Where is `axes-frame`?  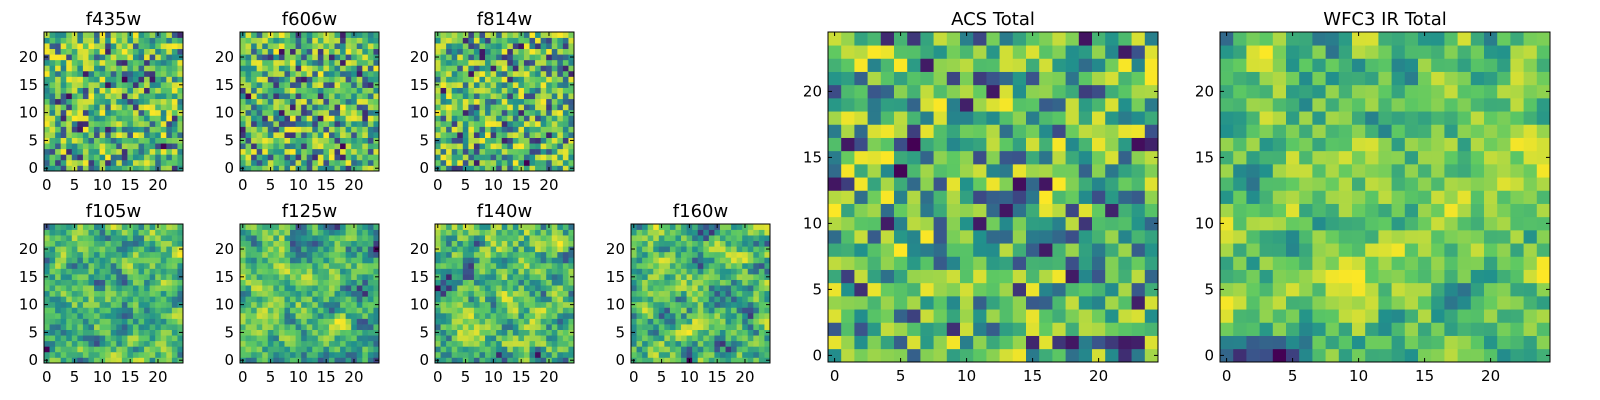
axes-frame is located at coordinates (113, 101).